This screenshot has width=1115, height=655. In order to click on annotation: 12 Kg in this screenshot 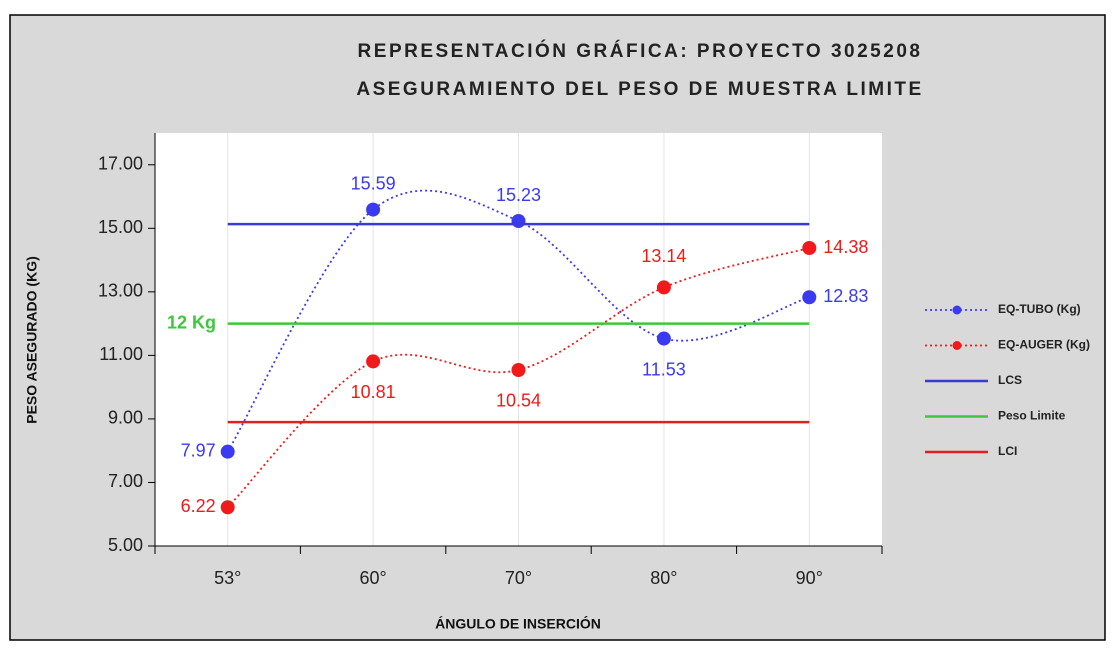, I will do `click(191, 322)`.